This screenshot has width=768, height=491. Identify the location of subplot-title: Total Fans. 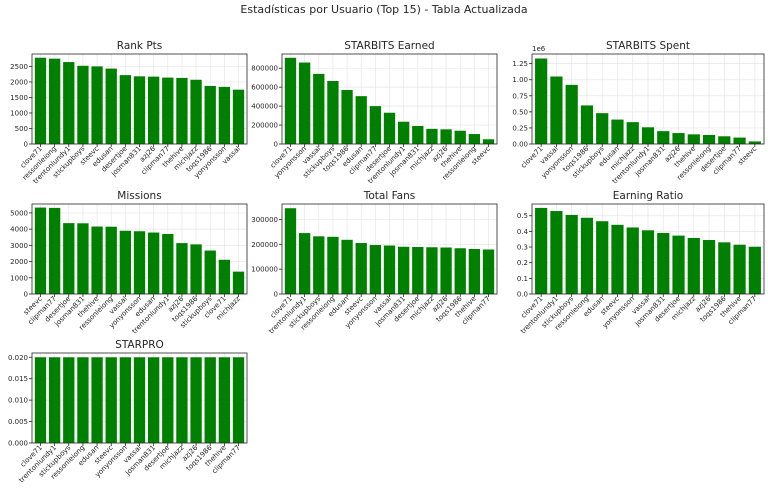
(389, 196).